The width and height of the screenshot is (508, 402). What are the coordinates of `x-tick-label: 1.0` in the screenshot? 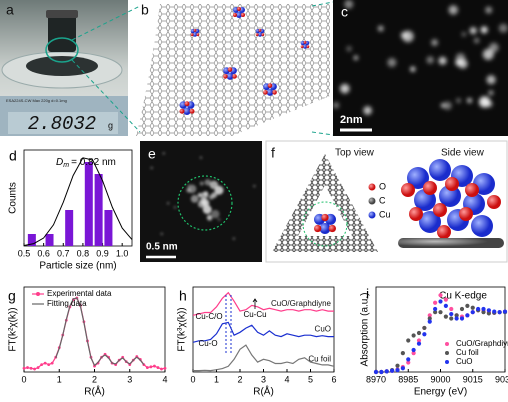 It's located at (122, 253).